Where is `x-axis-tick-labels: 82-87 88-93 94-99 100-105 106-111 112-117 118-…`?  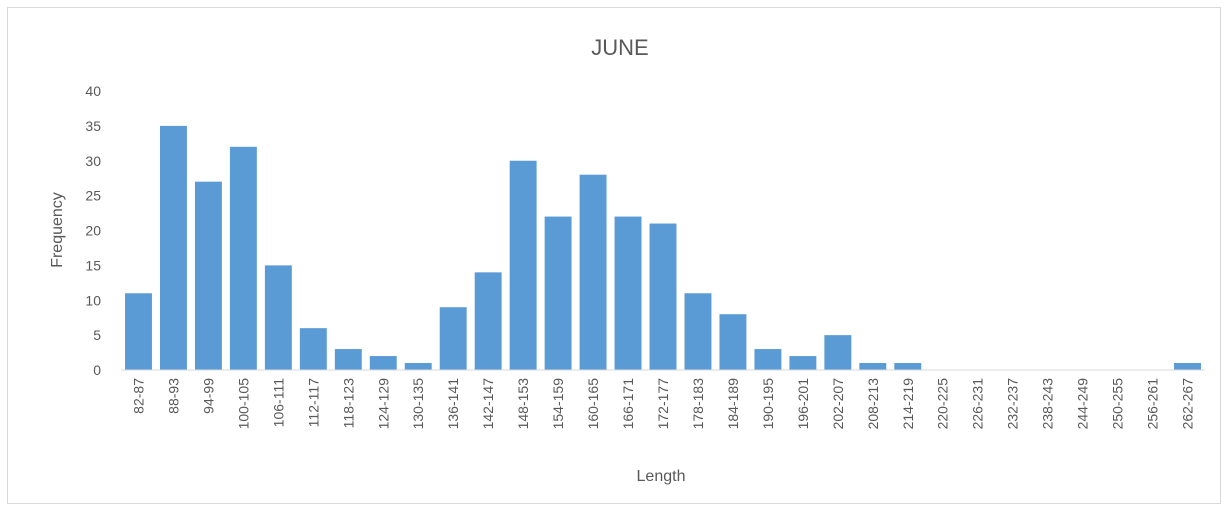
x-axis-tick-labels: 82-87 88-93 94-99 100-105 106-111 112-117 118-… is located at coordinates (662, 404).